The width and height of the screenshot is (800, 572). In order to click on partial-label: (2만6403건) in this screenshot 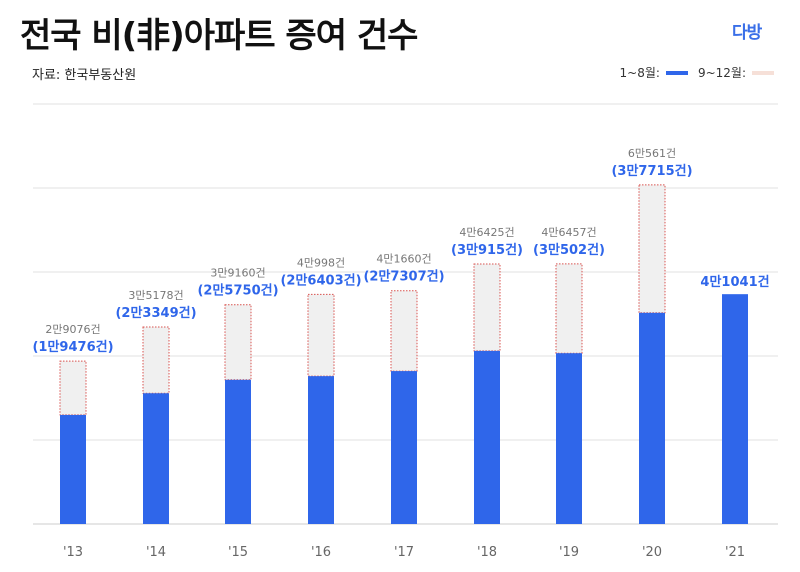, I will do `click(320, 280)`.